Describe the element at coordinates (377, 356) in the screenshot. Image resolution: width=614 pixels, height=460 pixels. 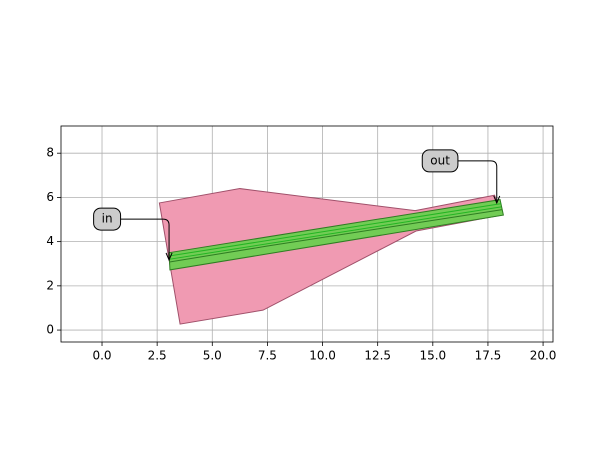
I see `x-tick-label: 12.5` at that location.